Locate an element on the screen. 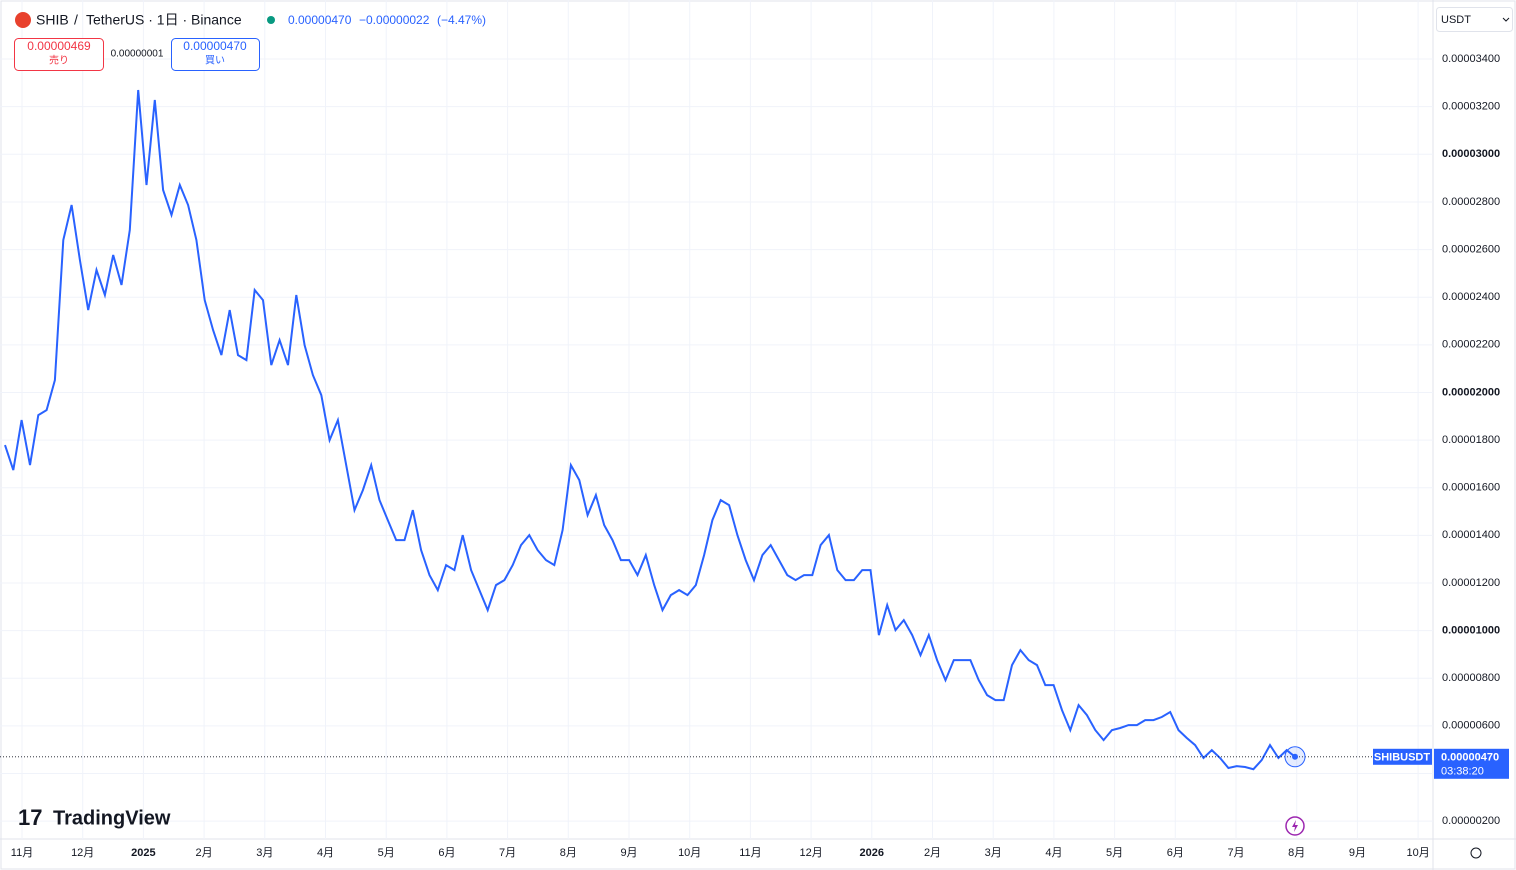 This screenshot has height=870, width=1516. description: TetherUS · 1日 · Binance is located at coordinates (164, 20).